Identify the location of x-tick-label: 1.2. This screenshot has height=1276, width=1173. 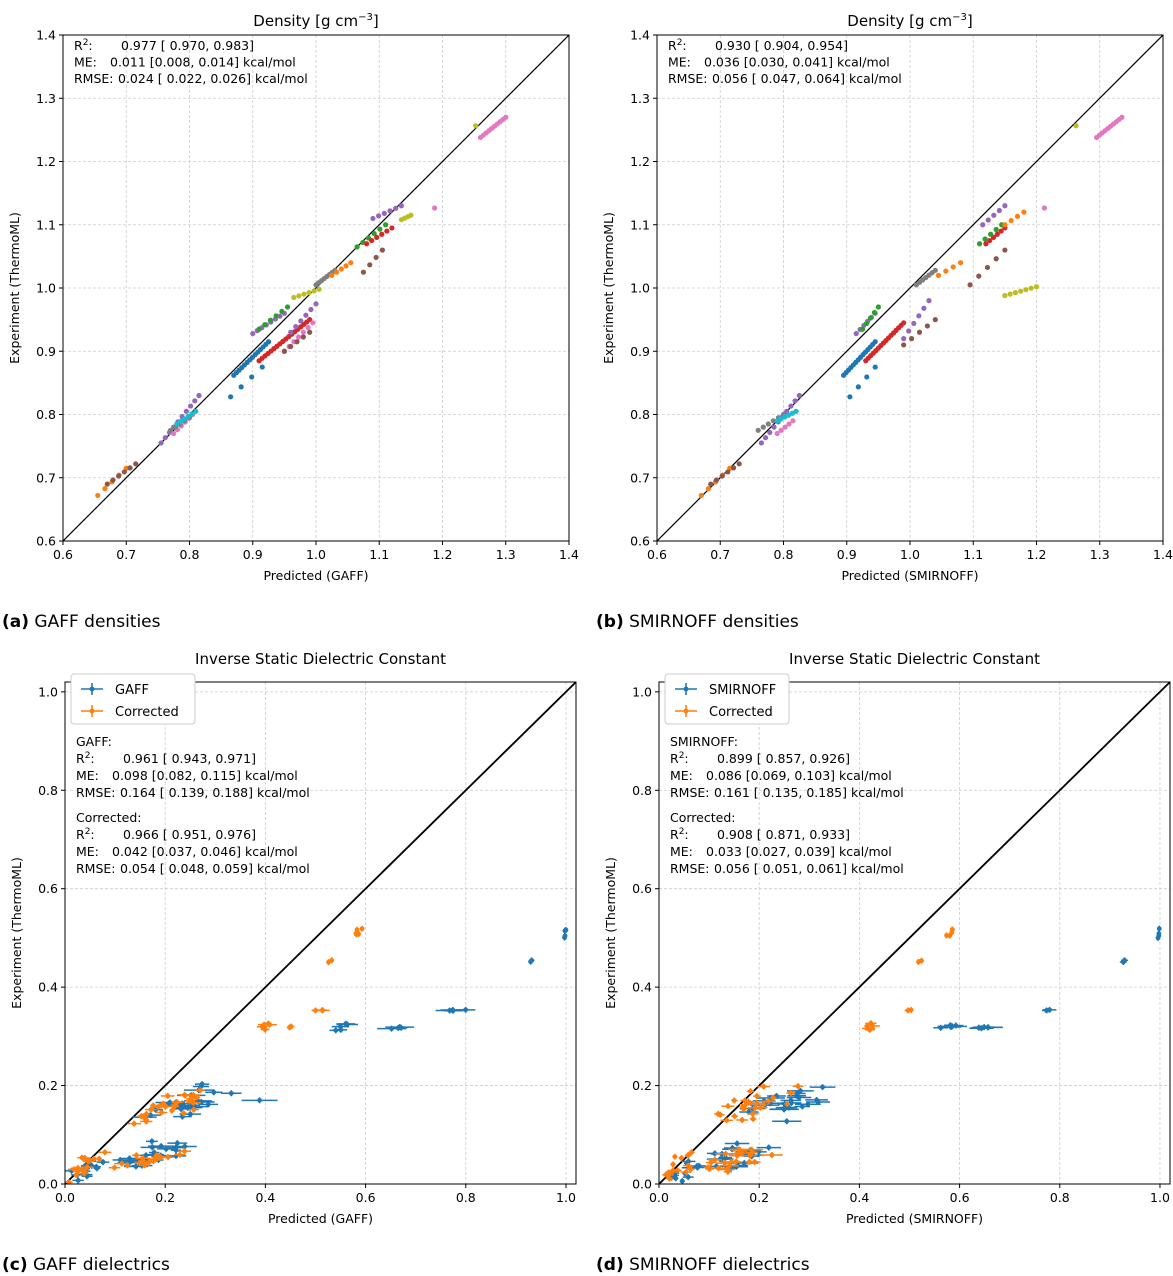
(1037, 554).